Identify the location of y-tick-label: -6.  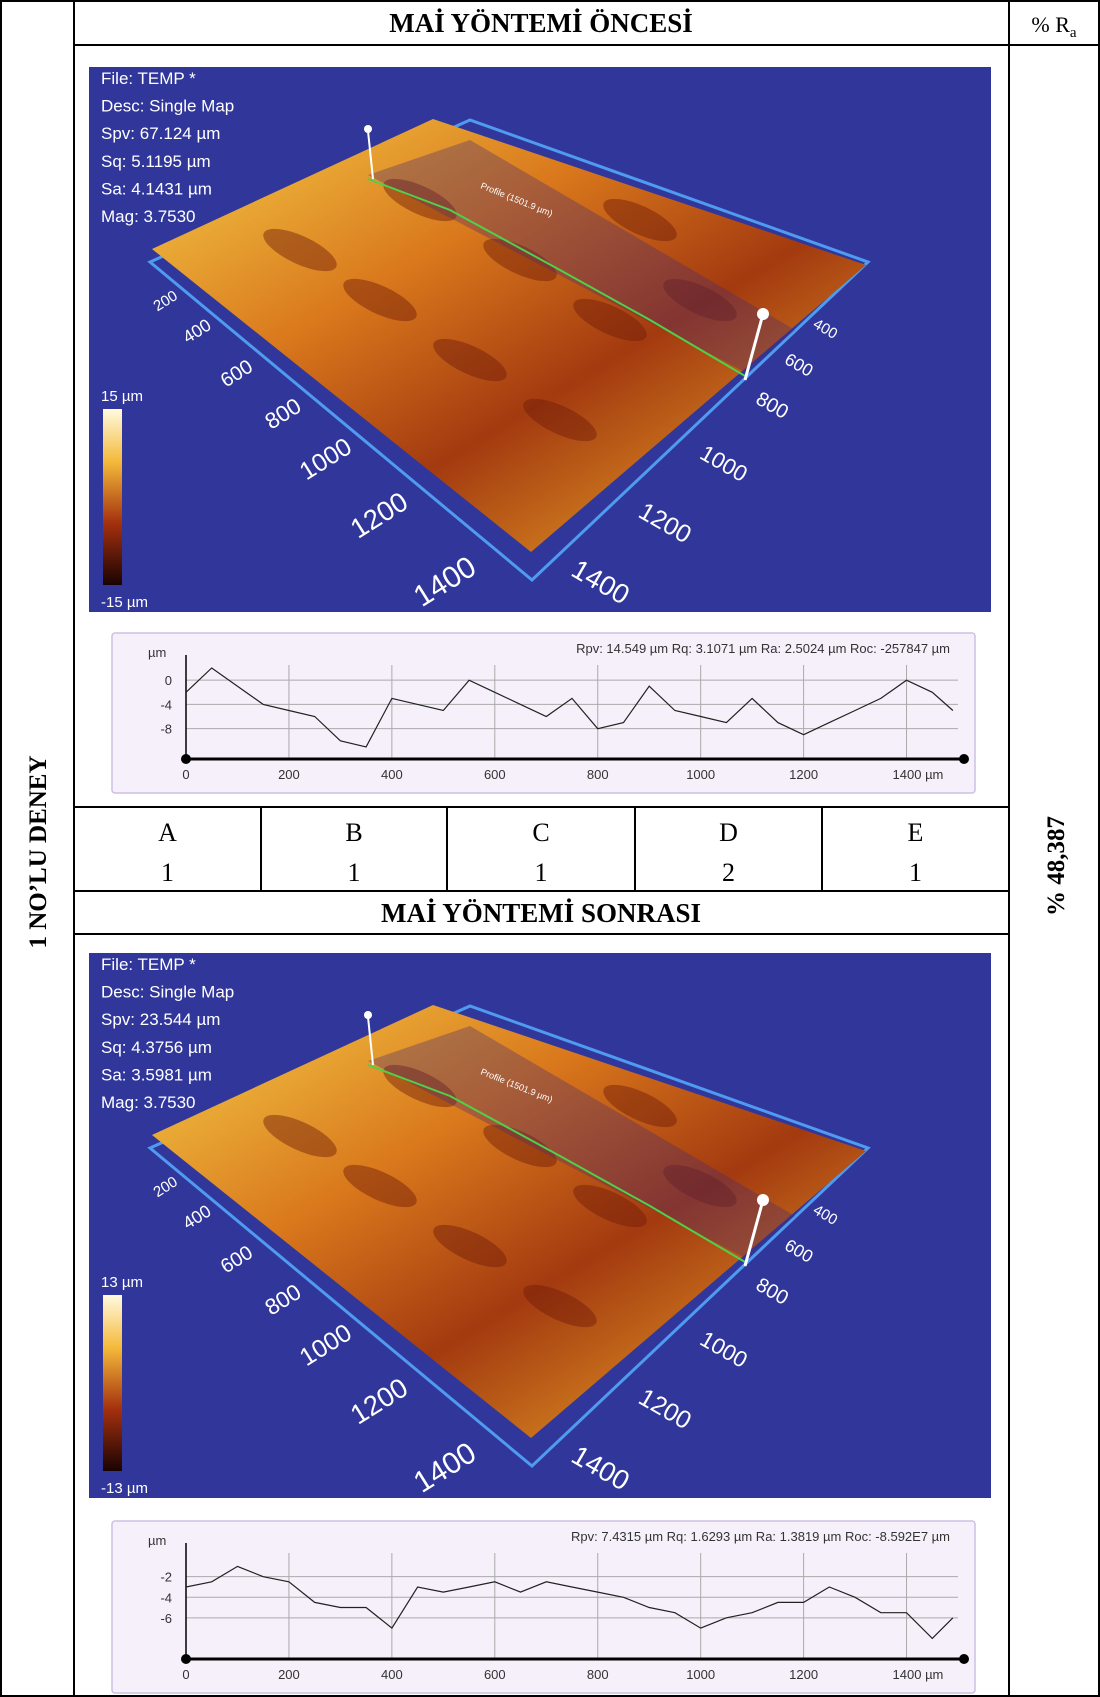
(166, 1618).